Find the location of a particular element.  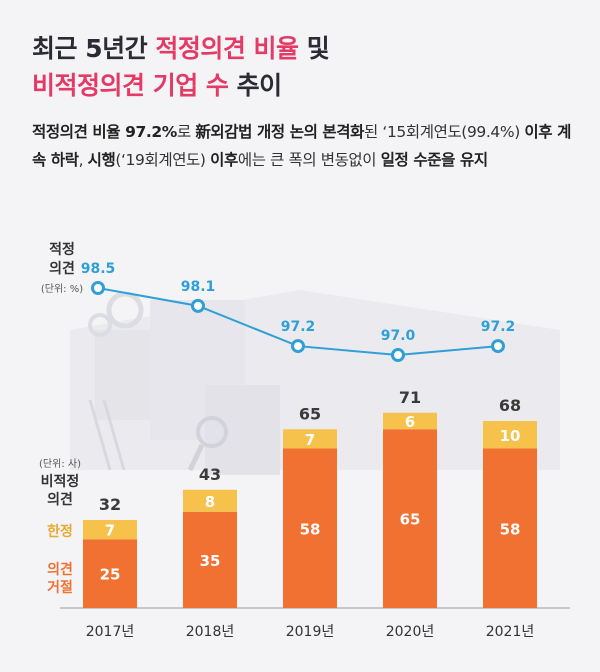

title-part: 및 is located at coordinates (314, 48).